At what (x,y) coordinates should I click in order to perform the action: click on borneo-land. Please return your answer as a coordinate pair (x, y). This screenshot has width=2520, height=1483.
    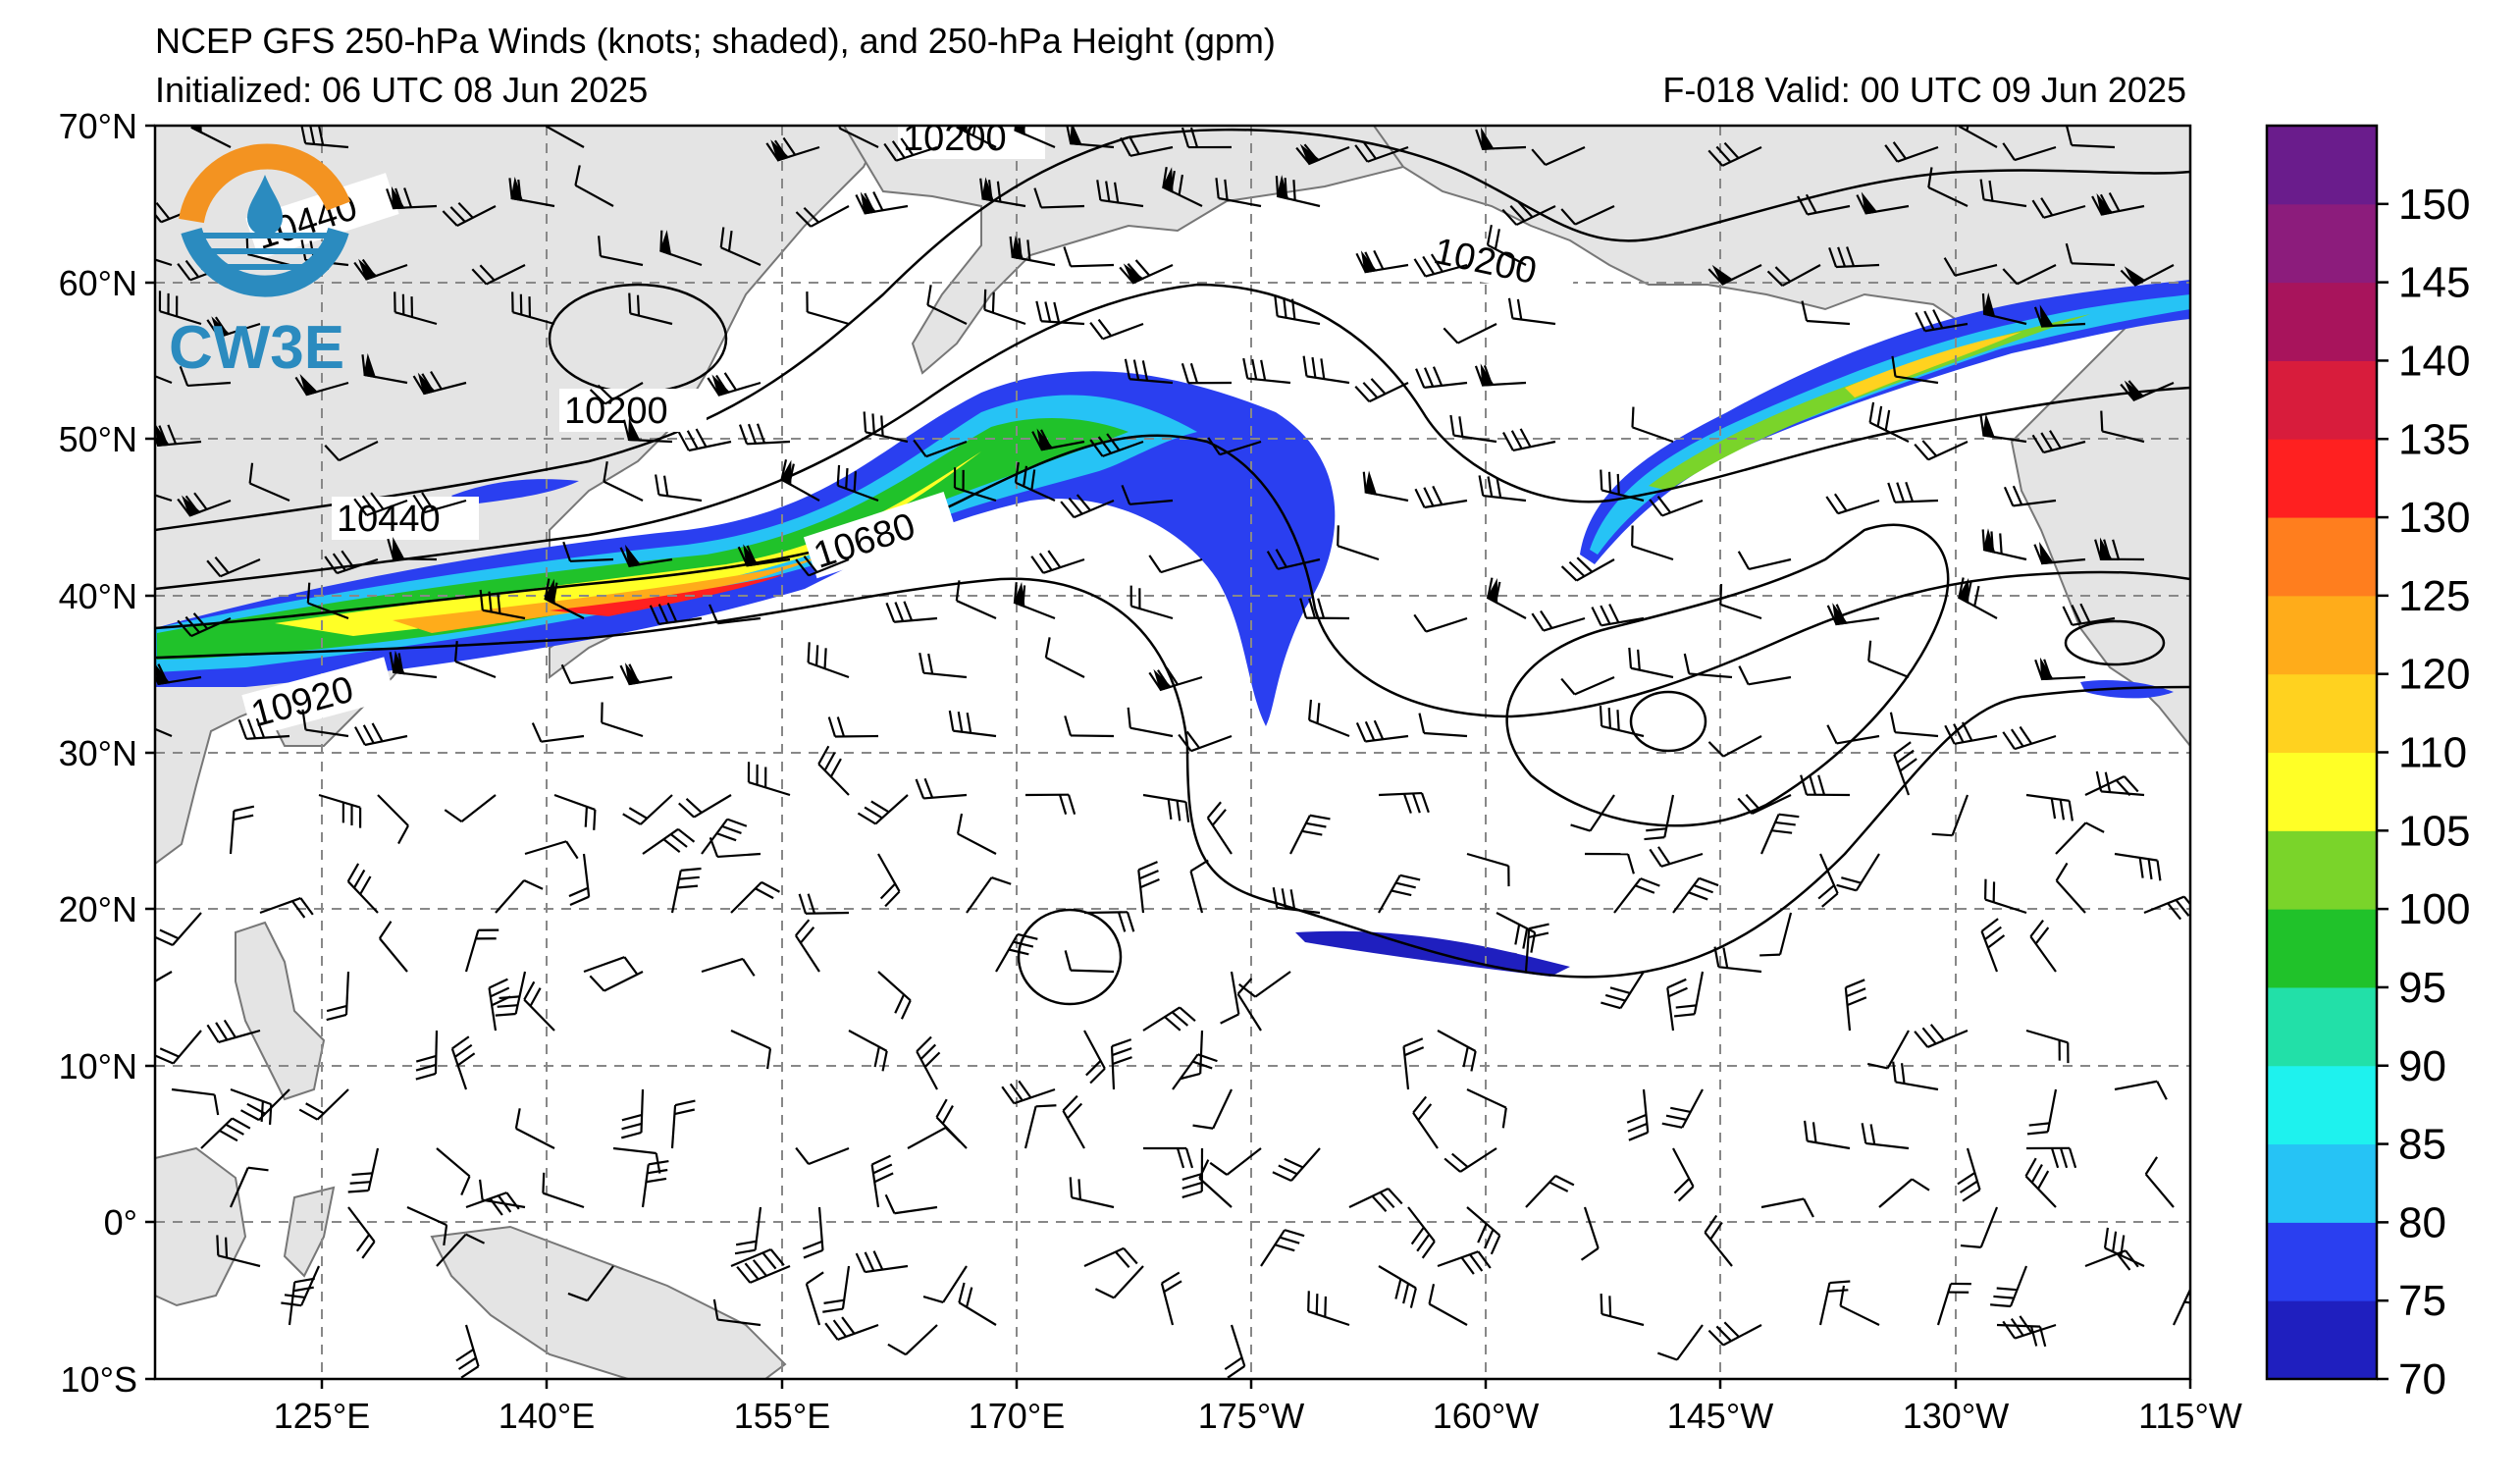
    Looking at the image, I should click on (201, 1226).